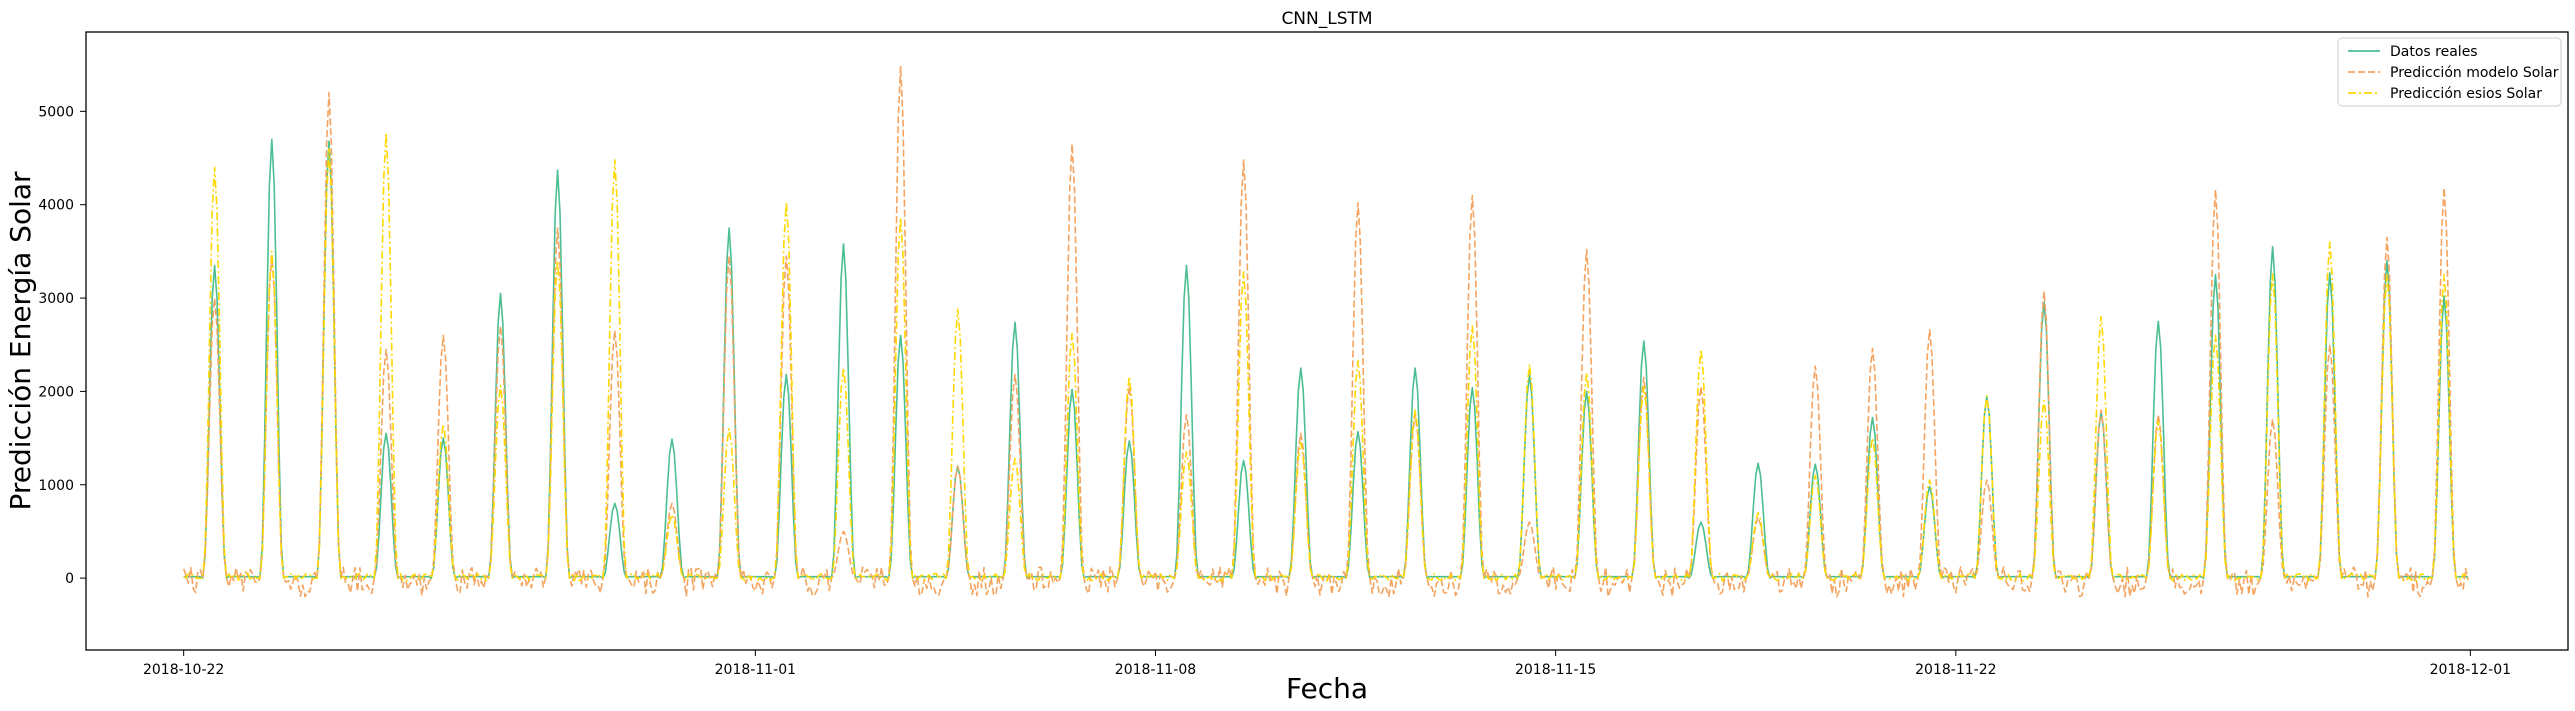  Describe the element at coordinates (2434, 52) in the screenshot. I see `legend-label-reales: Datos reales` at that location.